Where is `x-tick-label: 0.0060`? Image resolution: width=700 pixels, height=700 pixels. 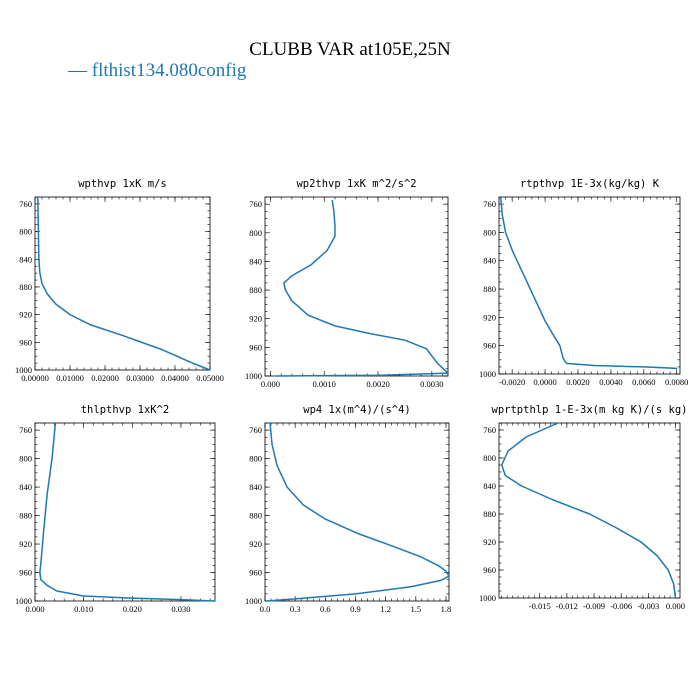
x-tick-label: 0.0060 is located at coordinates (643, 382).